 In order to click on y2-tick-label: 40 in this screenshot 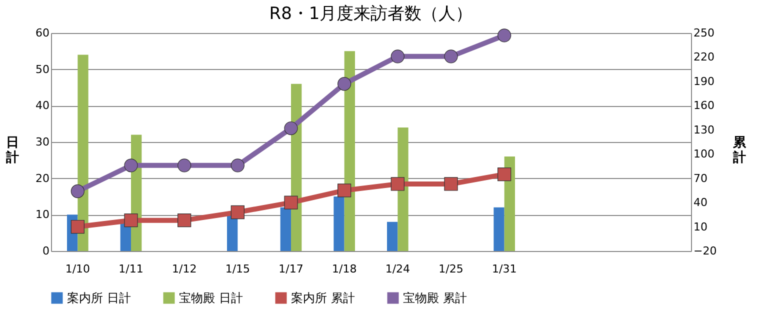, I will do `click(701, 203)`.